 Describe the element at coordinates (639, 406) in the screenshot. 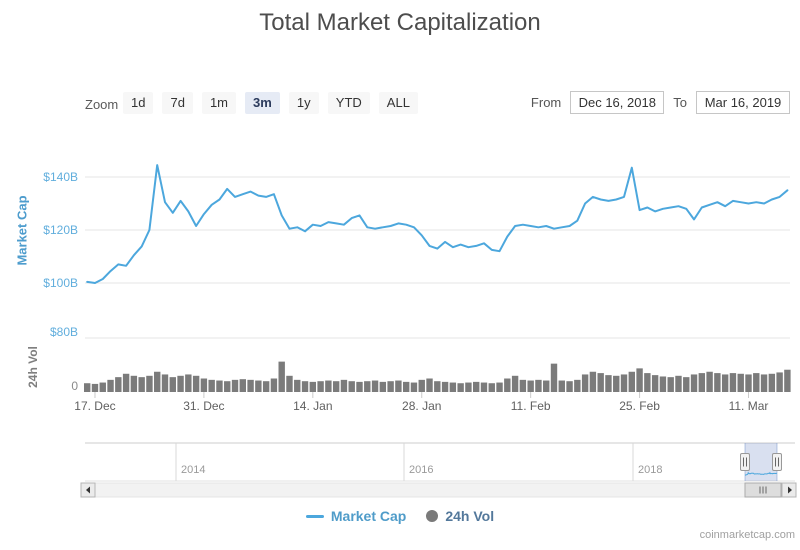

I see `x-tick-label: 25. Feb` at that location.